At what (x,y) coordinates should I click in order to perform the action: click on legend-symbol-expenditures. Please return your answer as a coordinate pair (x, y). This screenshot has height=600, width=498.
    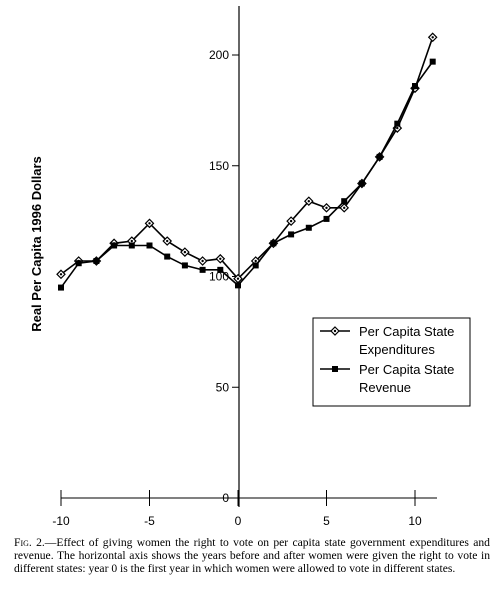
    Looking at the image, I should click on (335, 331).